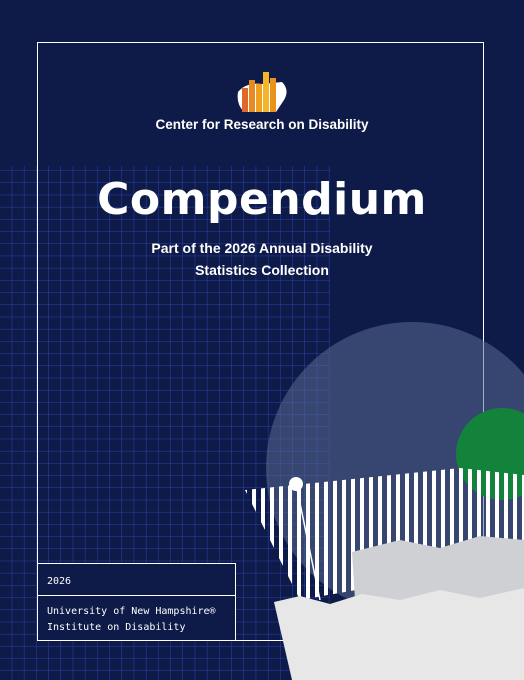 Image resolution: width=524 pixels, height=680 pixels. Describe the element at coordinates (262, 270) in the screenshot. I see `subtitle-line: Statistics Collection` at that location.